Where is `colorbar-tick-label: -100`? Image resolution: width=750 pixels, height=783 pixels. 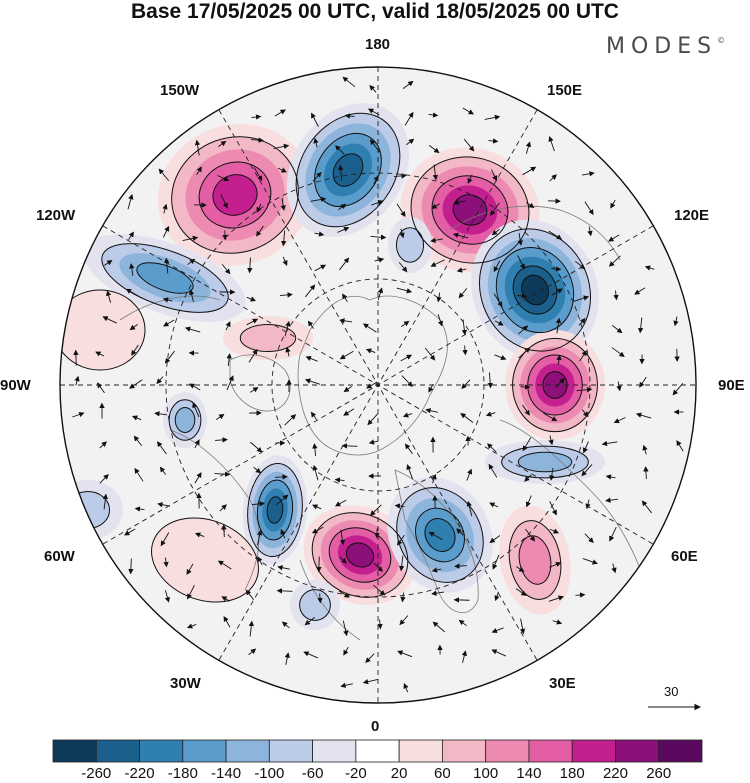
colorbar-tick-label: -100 is located at coordinates (269, 773).